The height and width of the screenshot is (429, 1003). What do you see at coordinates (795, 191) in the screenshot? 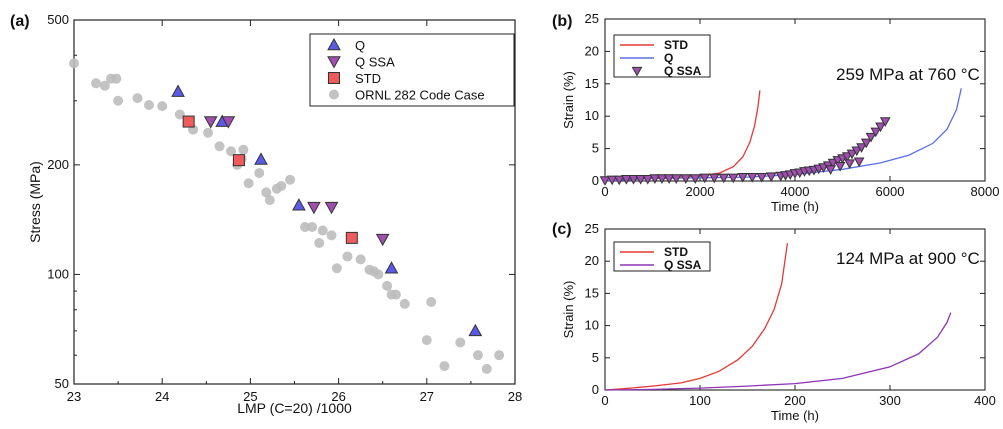
I see `x-tick-label: 4000` at bounding box center [795, 191].